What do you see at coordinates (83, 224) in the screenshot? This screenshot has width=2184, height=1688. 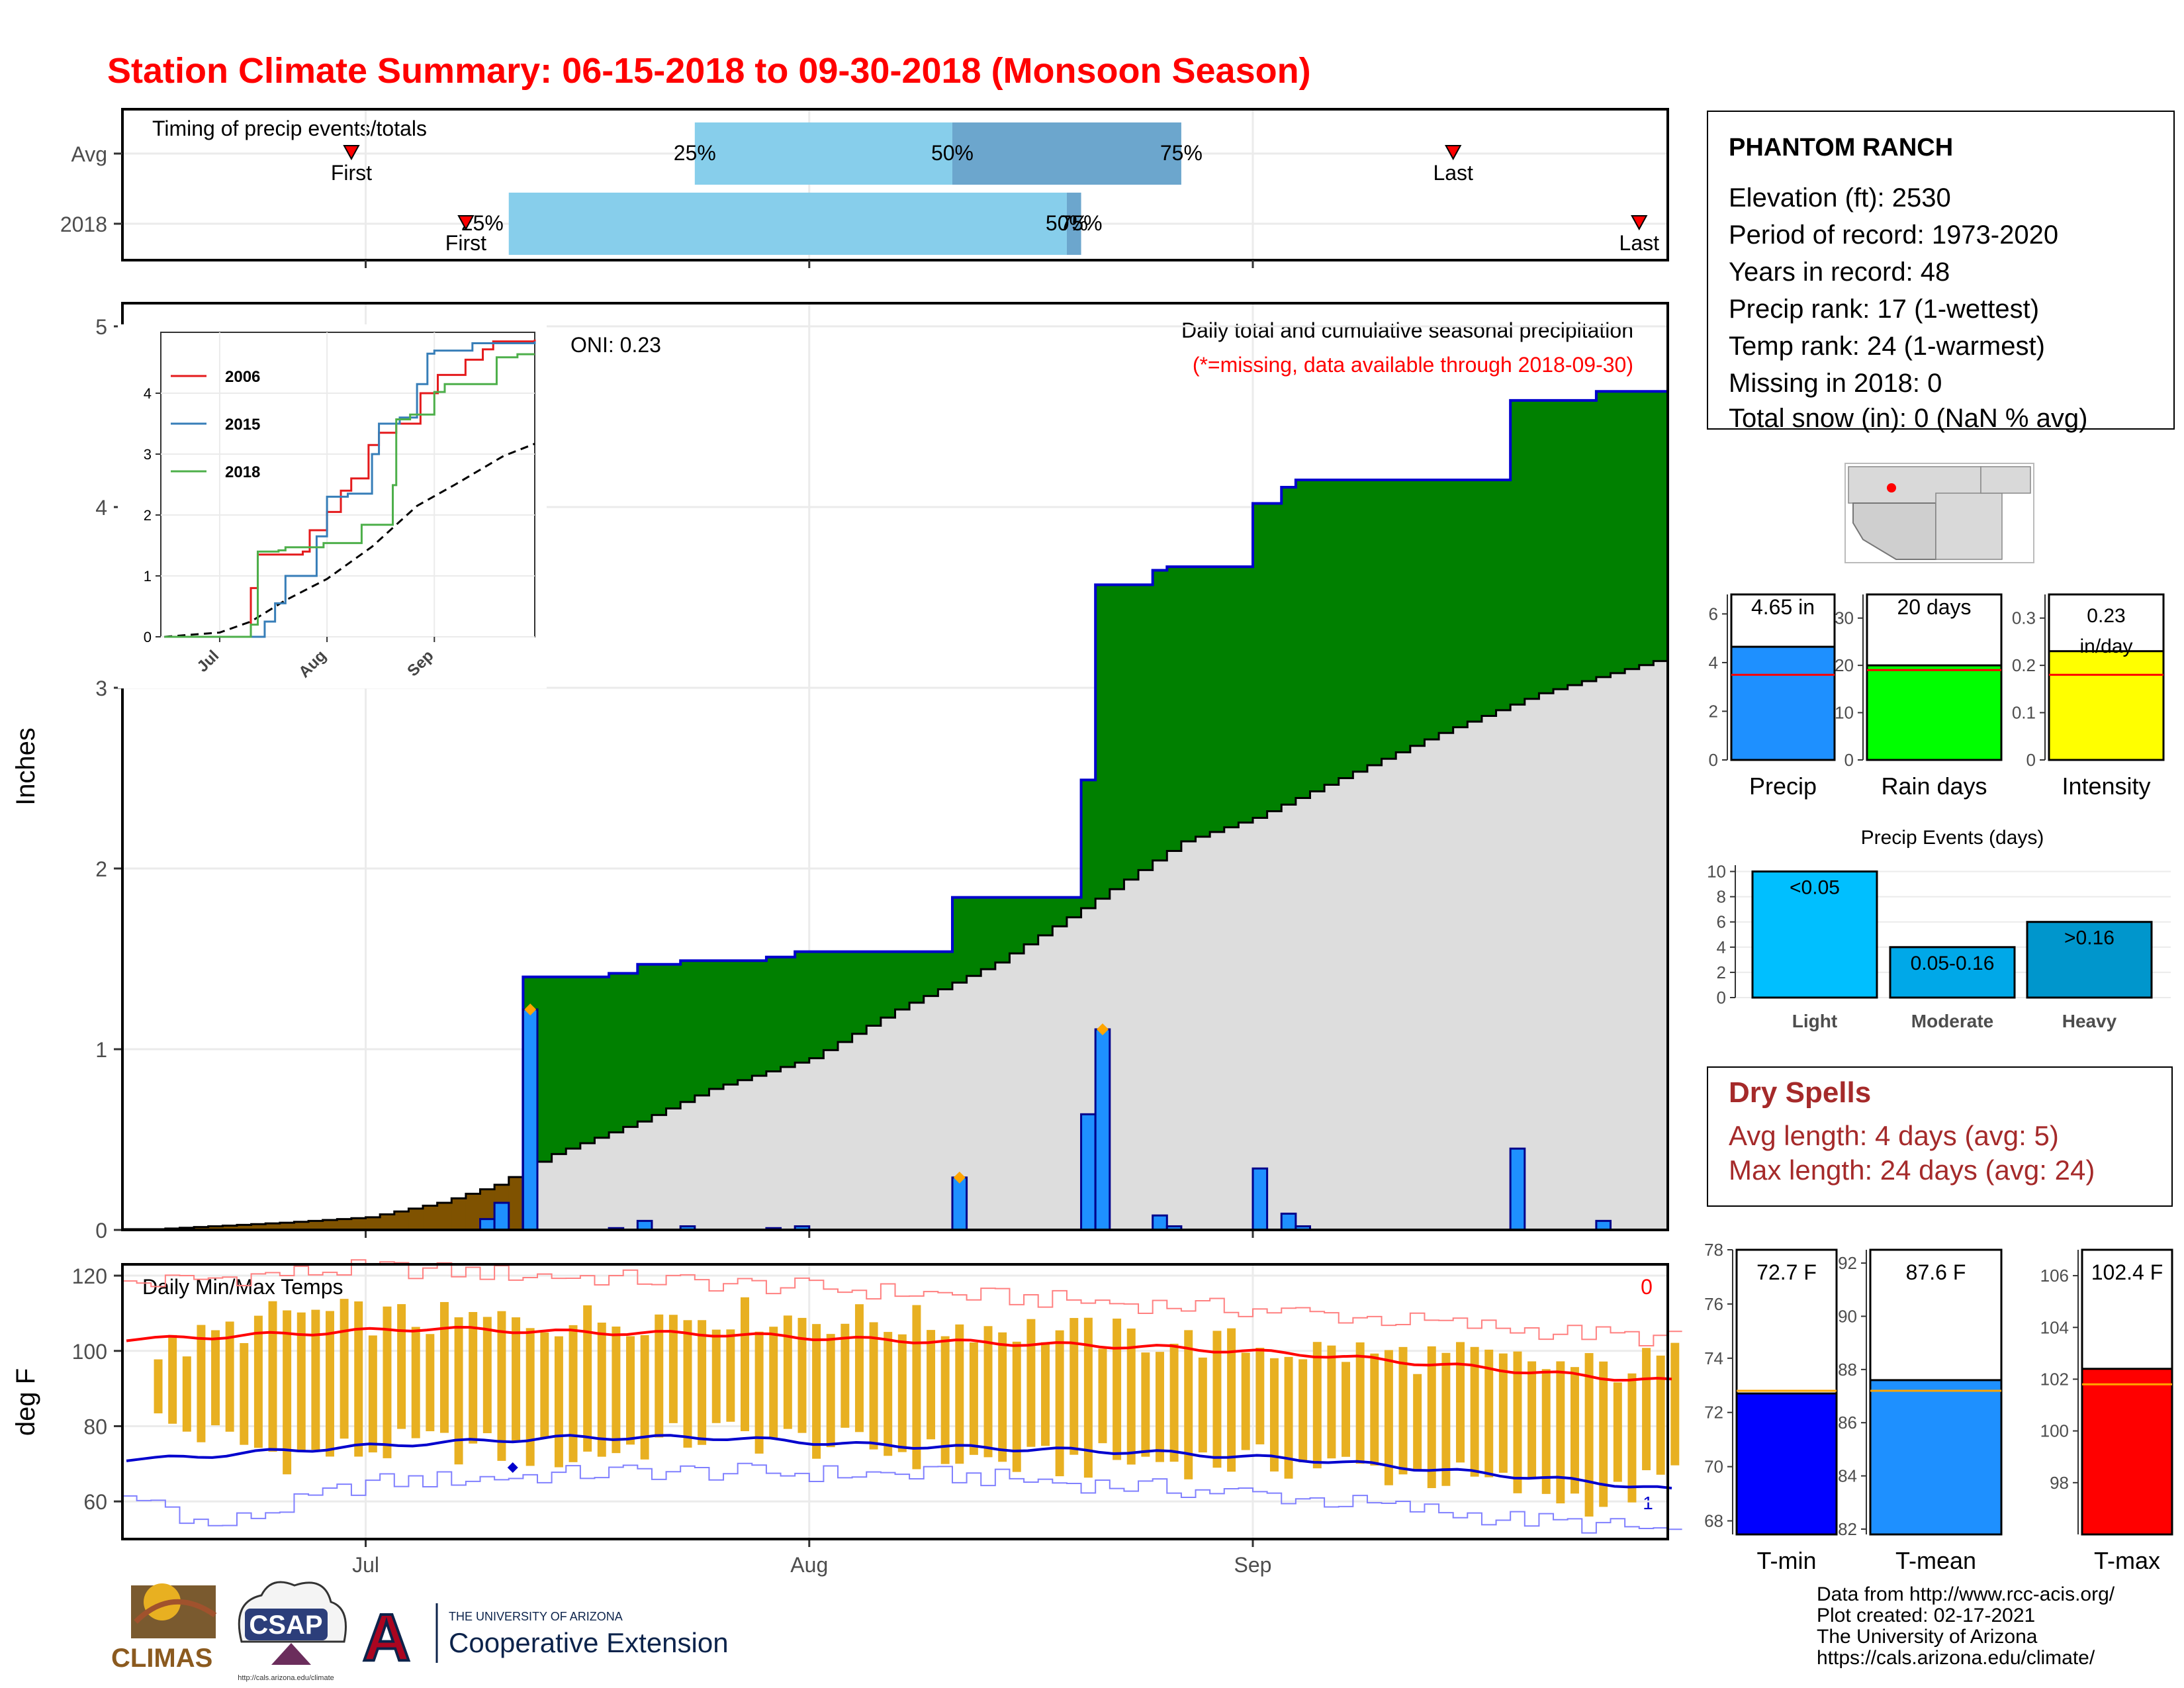 I see `timing-row-label: 2018` at bounding box center [83, 224].